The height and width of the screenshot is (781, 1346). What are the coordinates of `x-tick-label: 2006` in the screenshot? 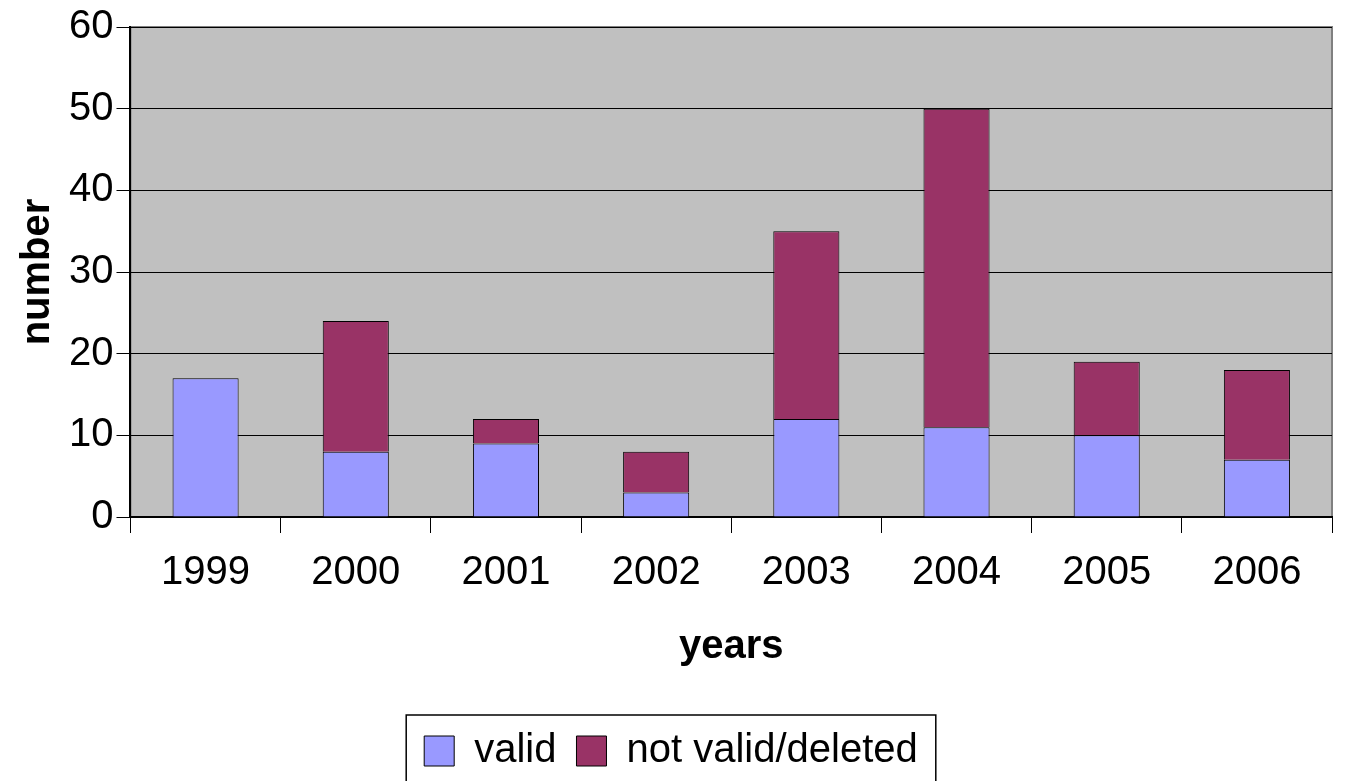 It's located at (1257, 570).